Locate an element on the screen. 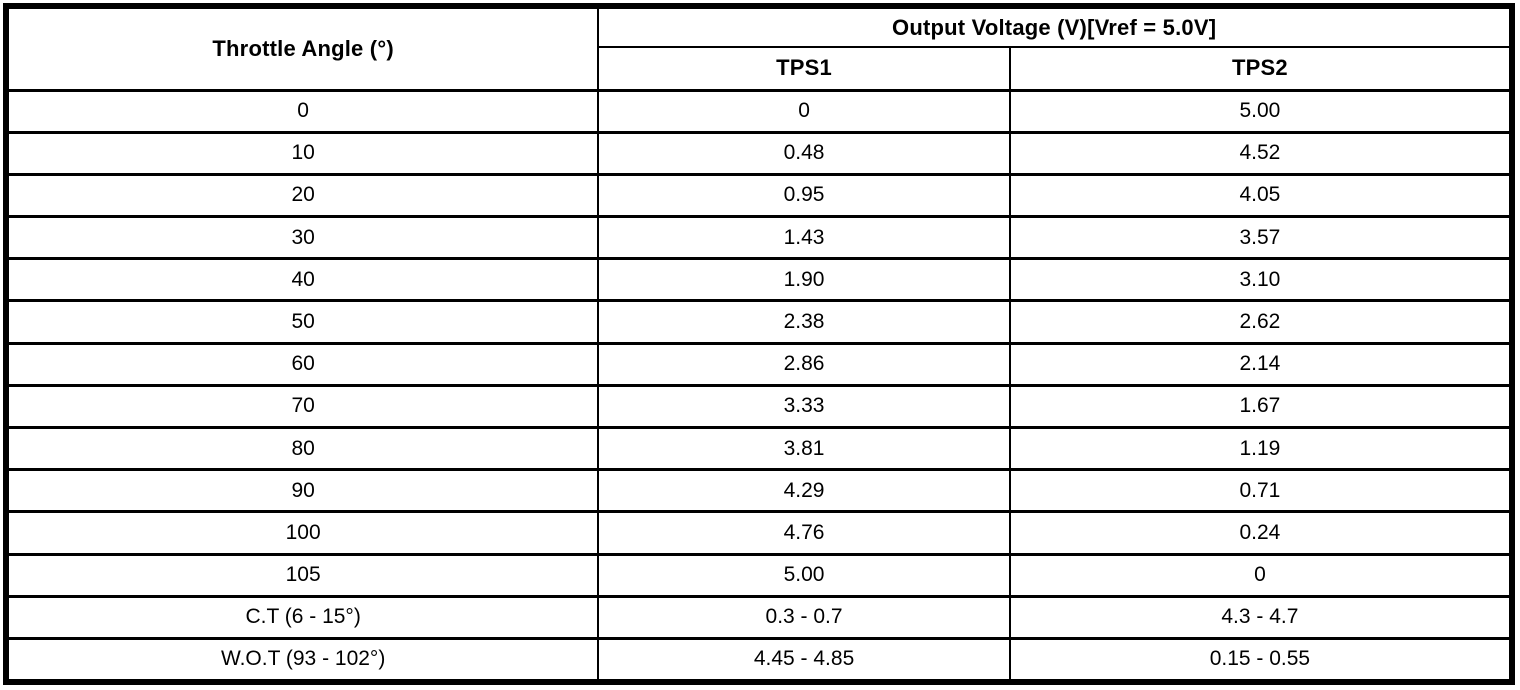 The image size is (1520, 690). cell-tps2: 1.67 is located at coordinates (1260, 406).